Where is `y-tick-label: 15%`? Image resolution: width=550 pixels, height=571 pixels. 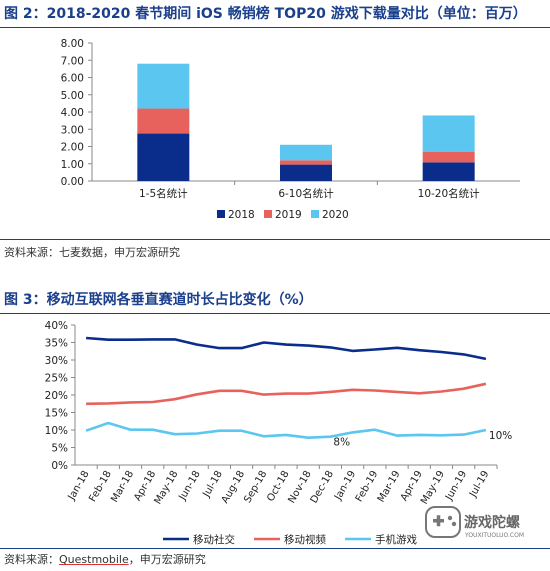
y-tick-label: 15% is located at coordinates (56, 414).